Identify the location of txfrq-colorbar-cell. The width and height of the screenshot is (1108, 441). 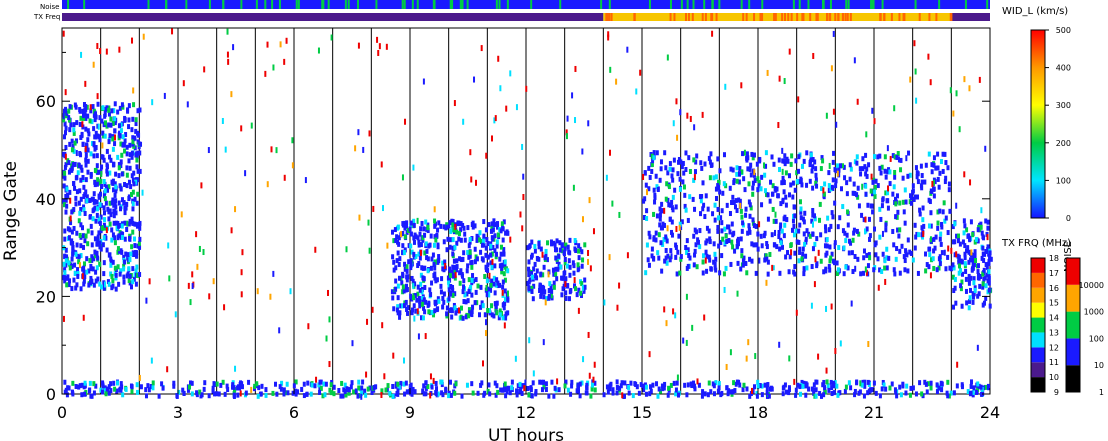
(1038, 384).